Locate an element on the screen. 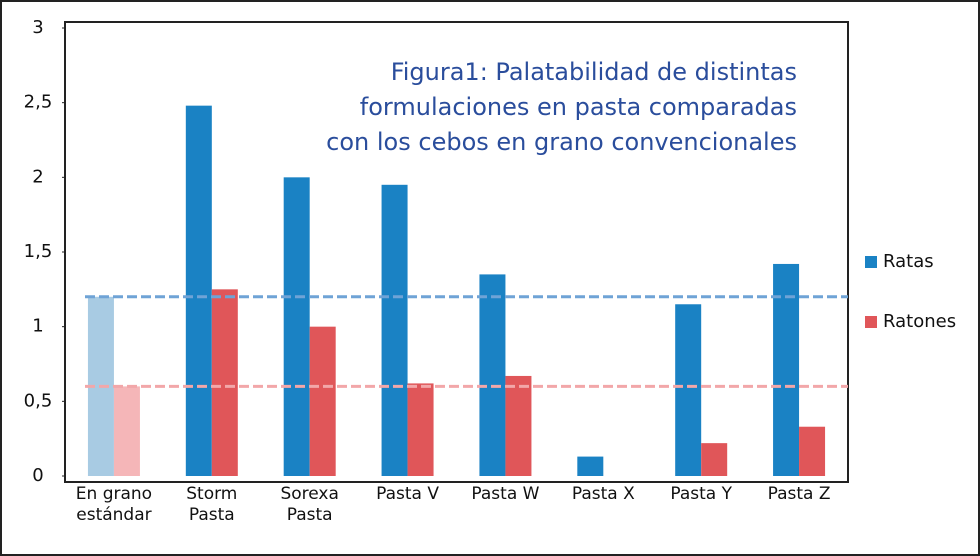  x-tick-label: Storm Pasta is located at coordinates (212, 504).